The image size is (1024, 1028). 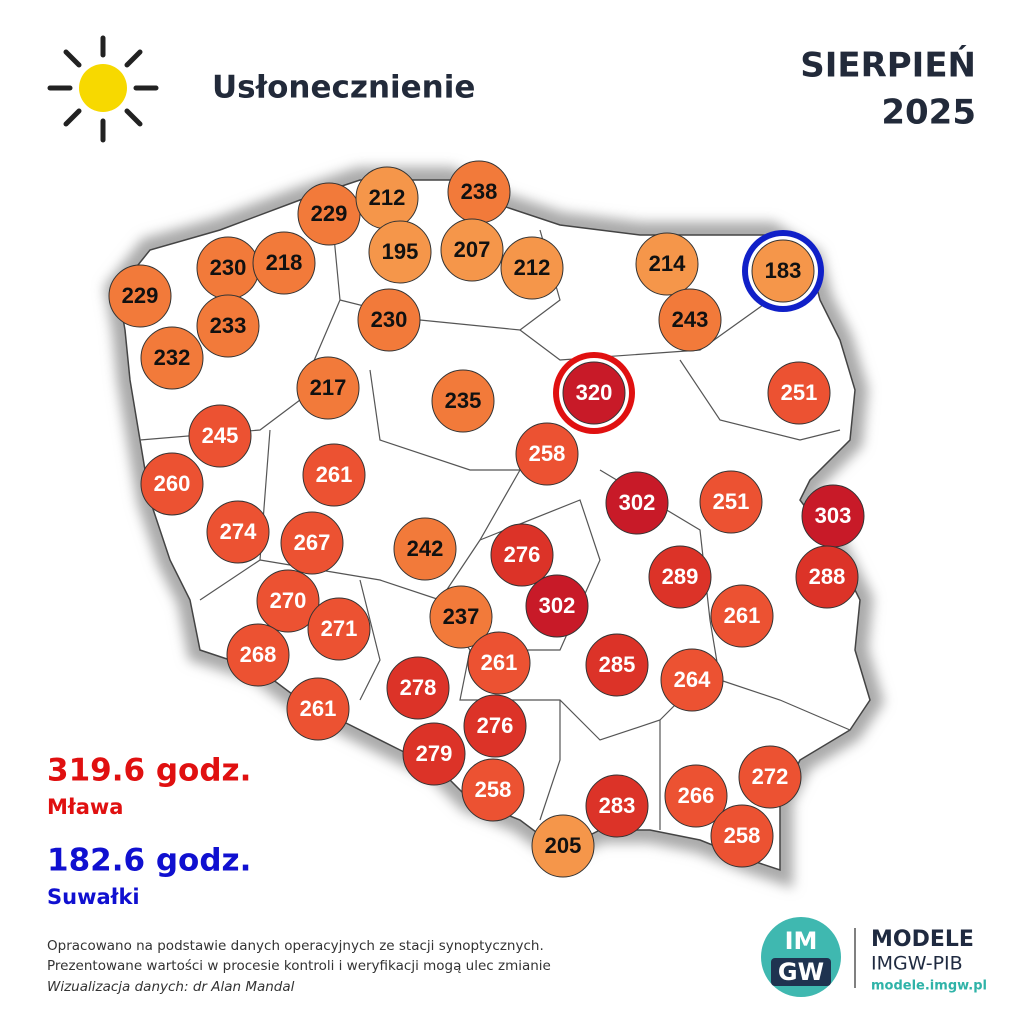 What do you see at coordinates (171, 987) in the screenshot?
I see `footer-credit: Wizualizacja danych: dr Alan Mandal` at bounding box center [171, 987].